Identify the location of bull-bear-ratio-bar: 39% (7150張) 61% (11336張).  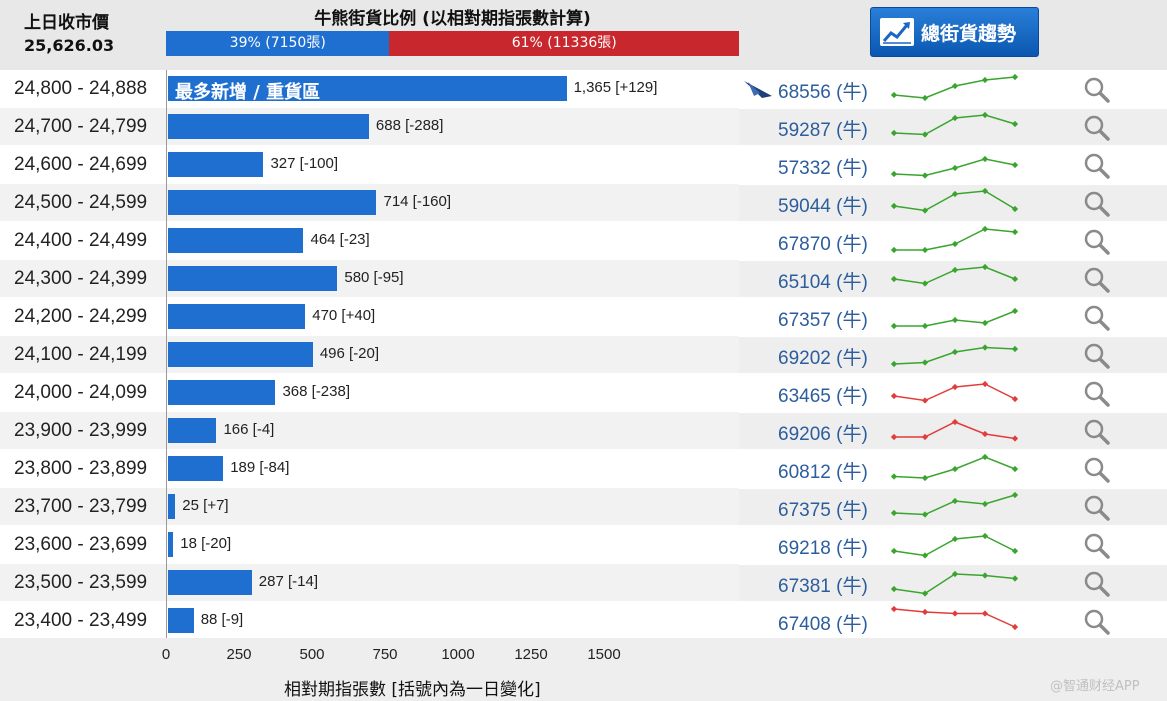
(452, 43).